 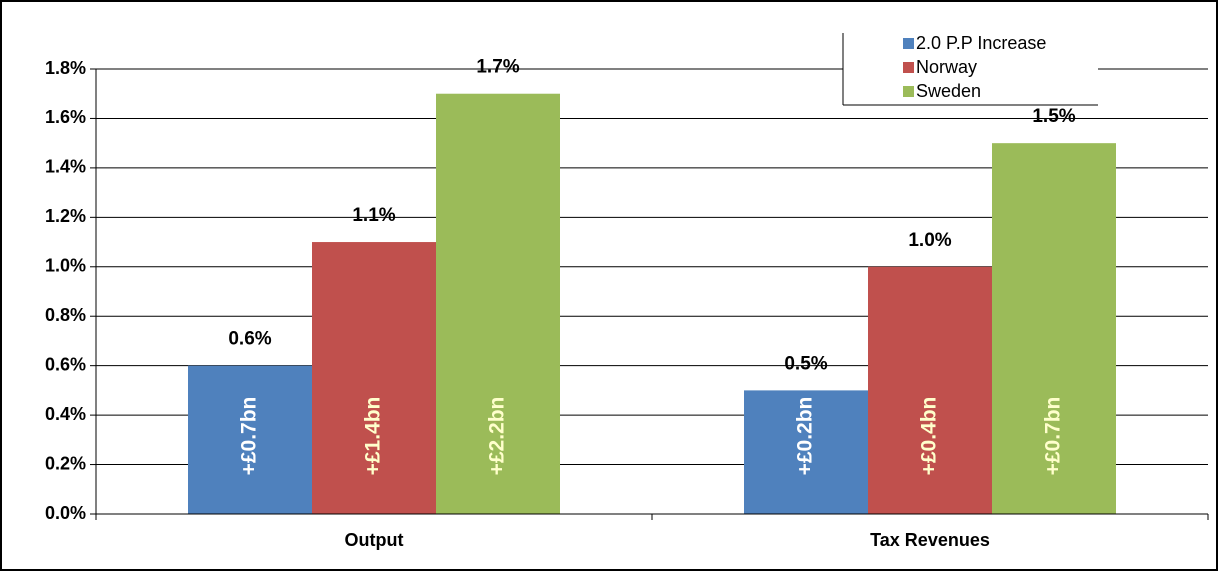 What do you see at coordinates (65, 315) in the screenshot?
I see `y-tick-label: 0.8%` at bounding box center [65, 315].